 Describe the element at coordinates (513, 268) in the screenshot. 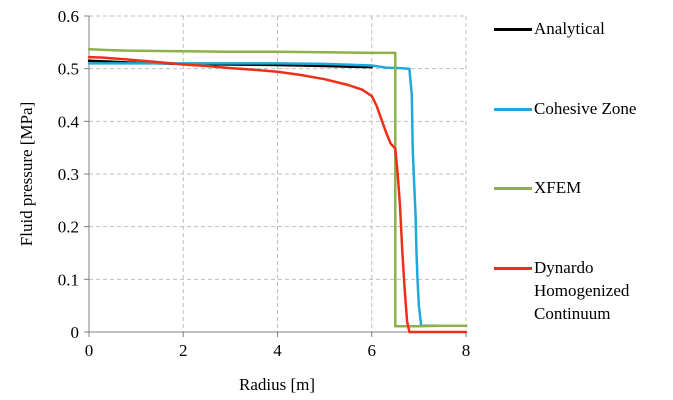

I see `legend-swatch-dynardo` at that location.